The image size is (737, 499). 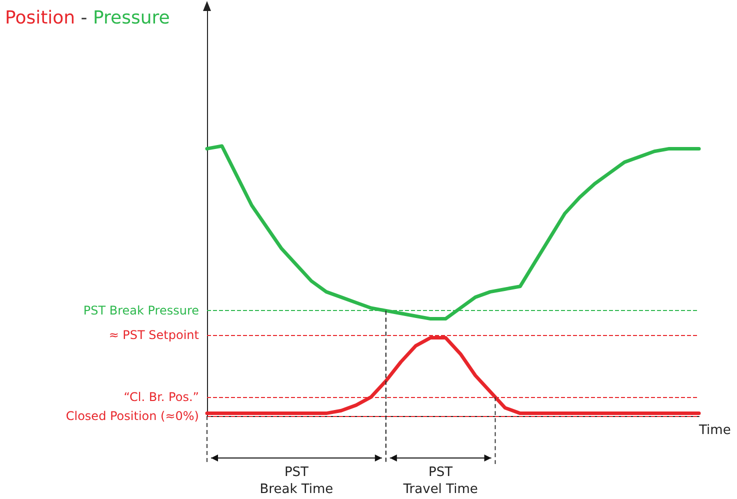 I want to click on text: PST Break Time, so click(x=297, y=481).